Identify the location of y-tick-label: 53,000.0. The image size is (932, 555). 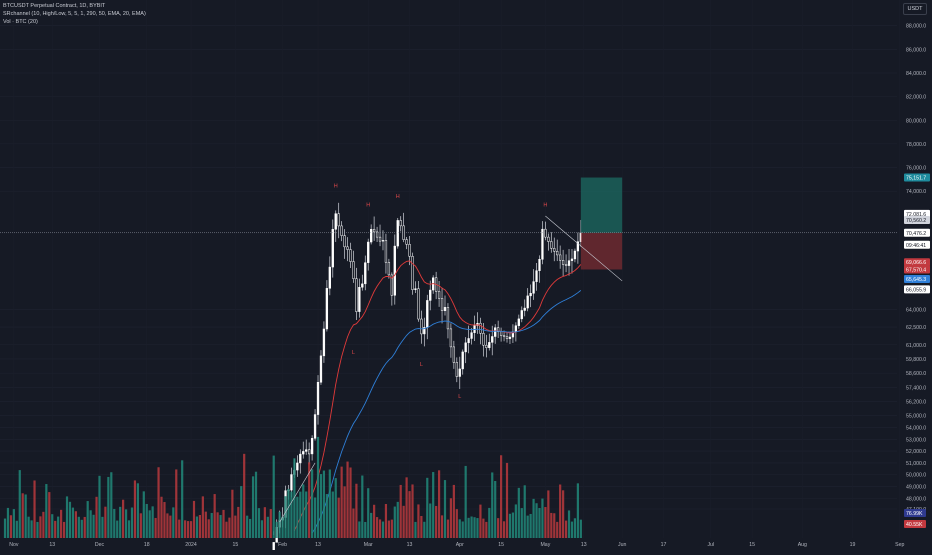
(916, 440).